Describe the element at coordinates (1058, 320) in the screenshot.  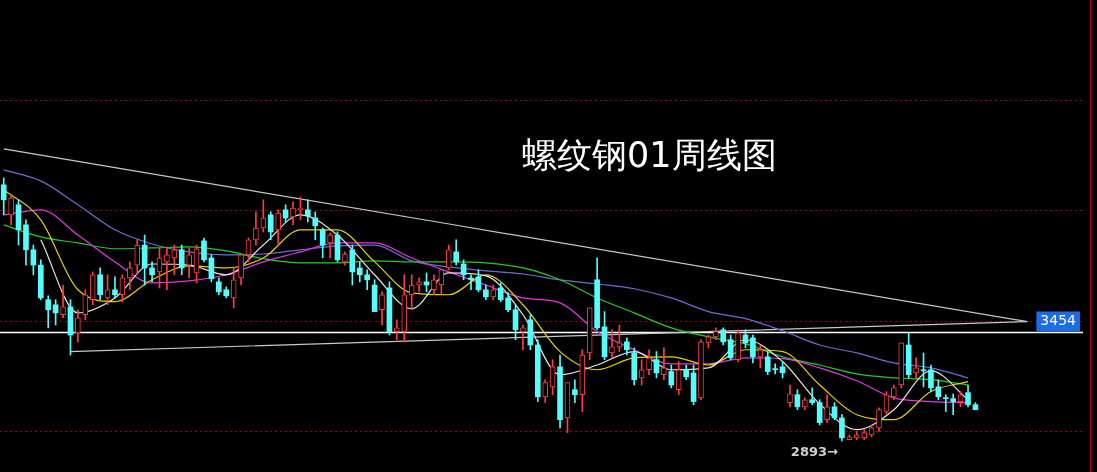
I see `annotation: 3454` at that location.